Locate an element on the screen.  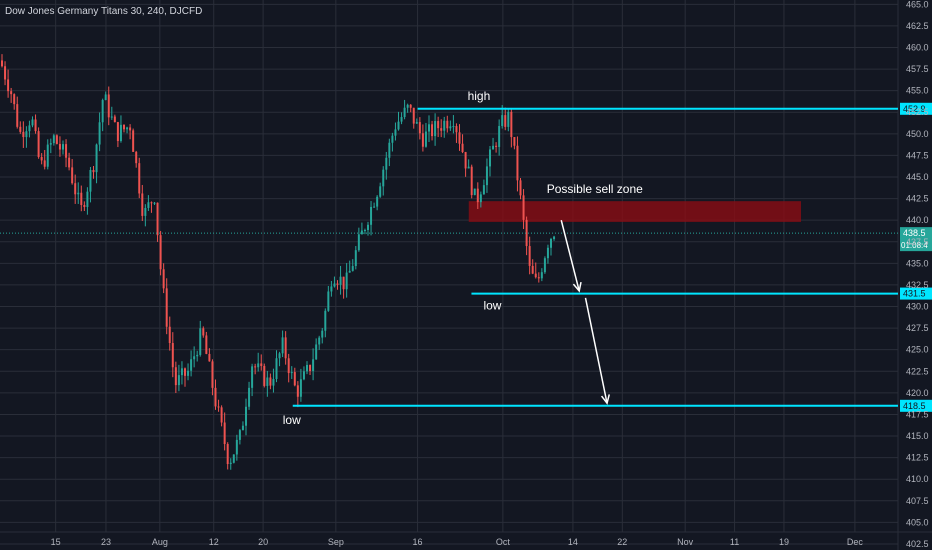
x-axis: 15 23 Aug 12 20 Sep 16 Oct 14 22 Nov 11 19 Dec is located at coordinates (457, 542).